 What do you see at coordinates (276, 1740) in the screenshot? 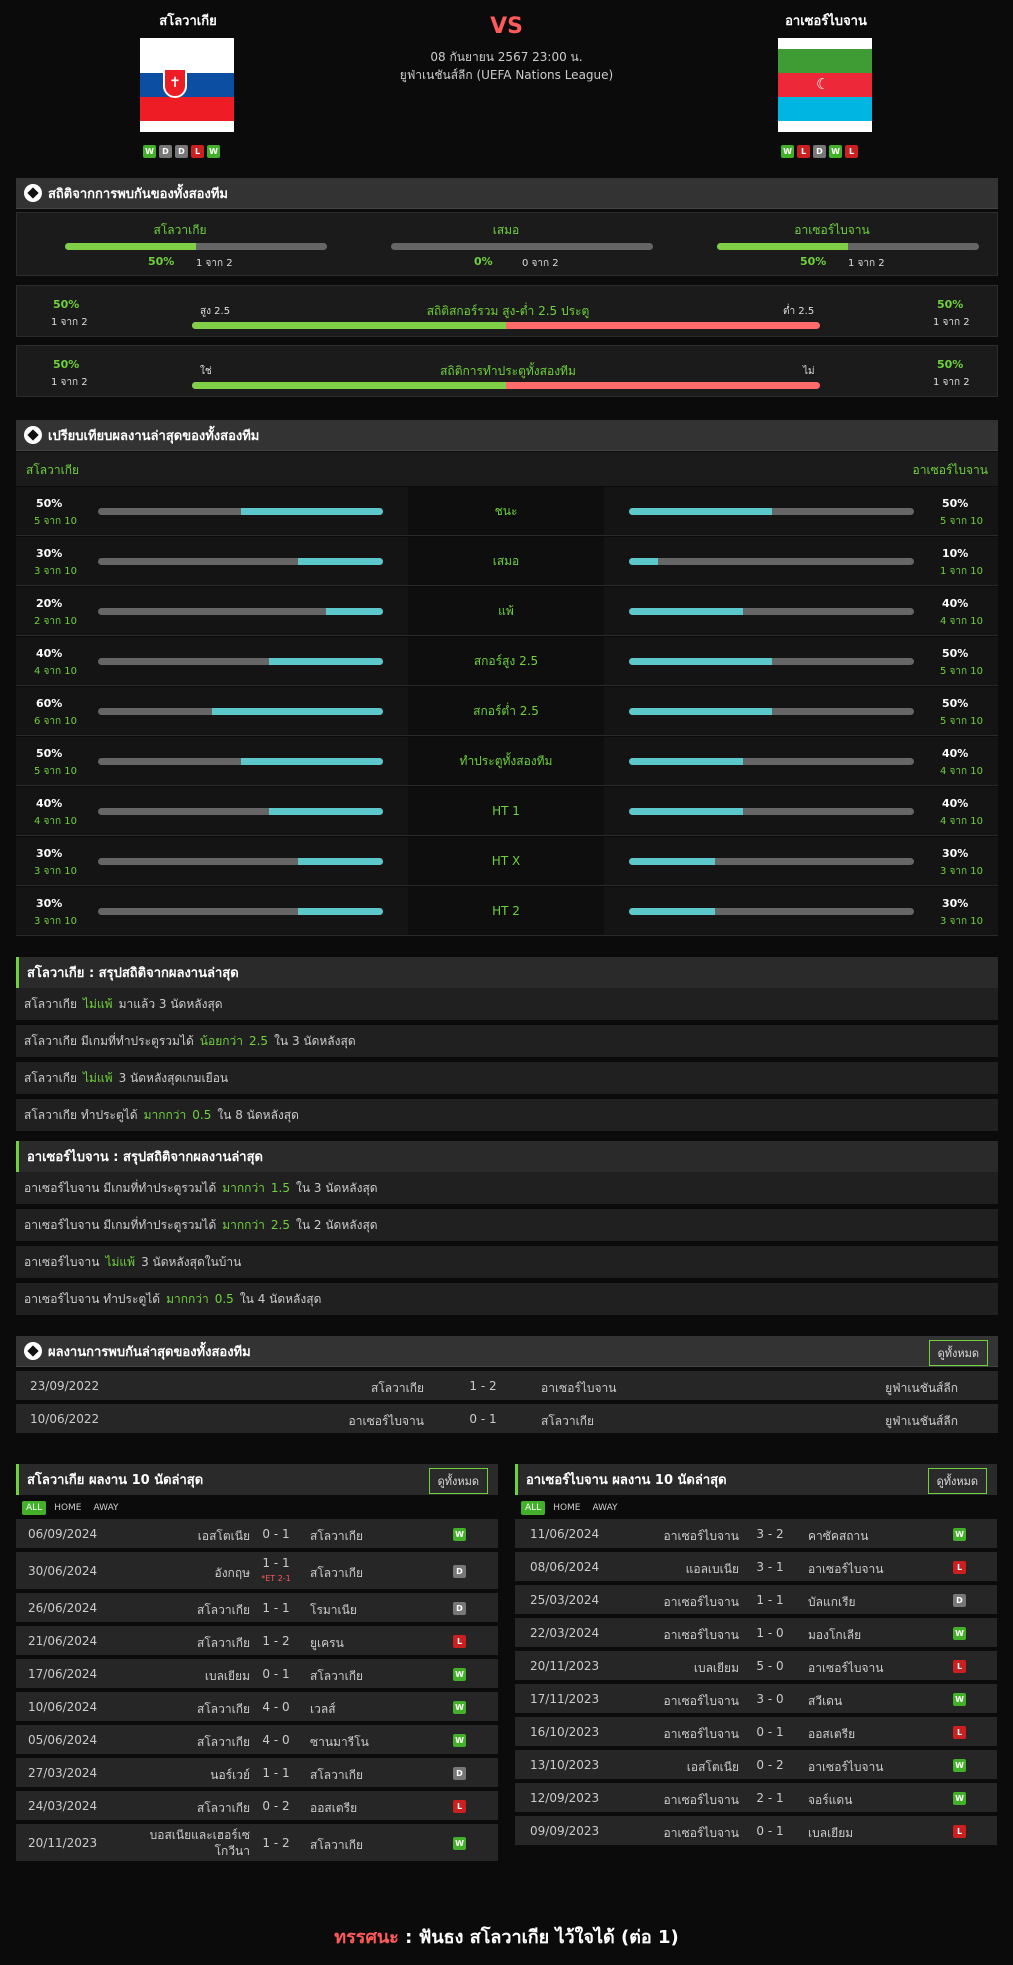
I see `match-score: 4 - 0` at bounding box center [276, 1740].